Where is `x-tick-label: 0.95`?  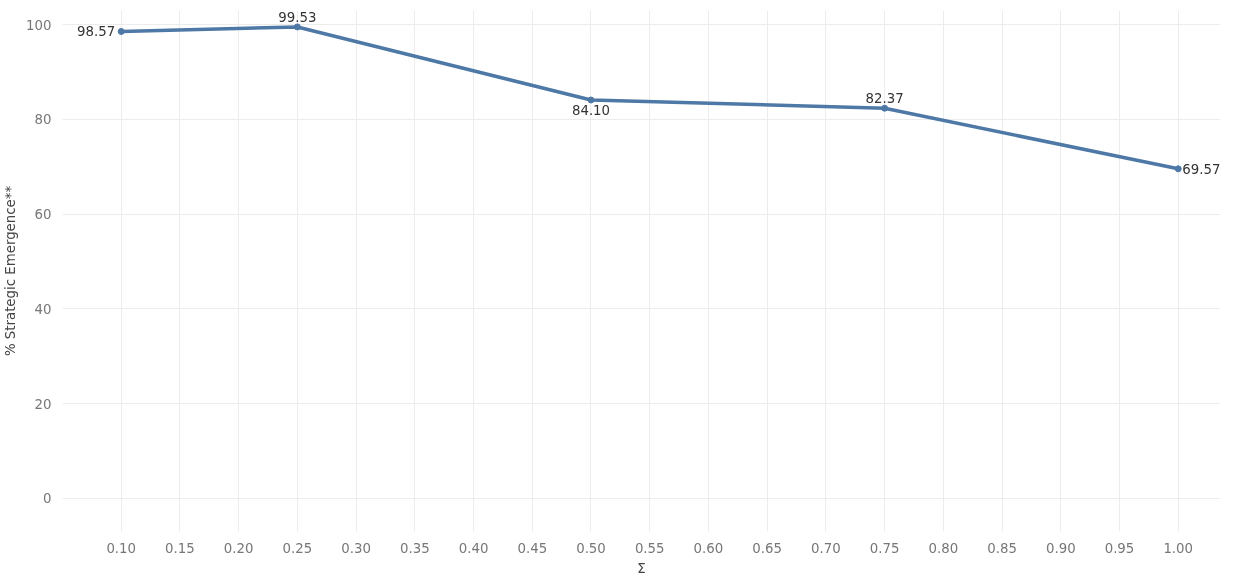
x-tick-label: 0.95 is located at coordinates (1119, 548).